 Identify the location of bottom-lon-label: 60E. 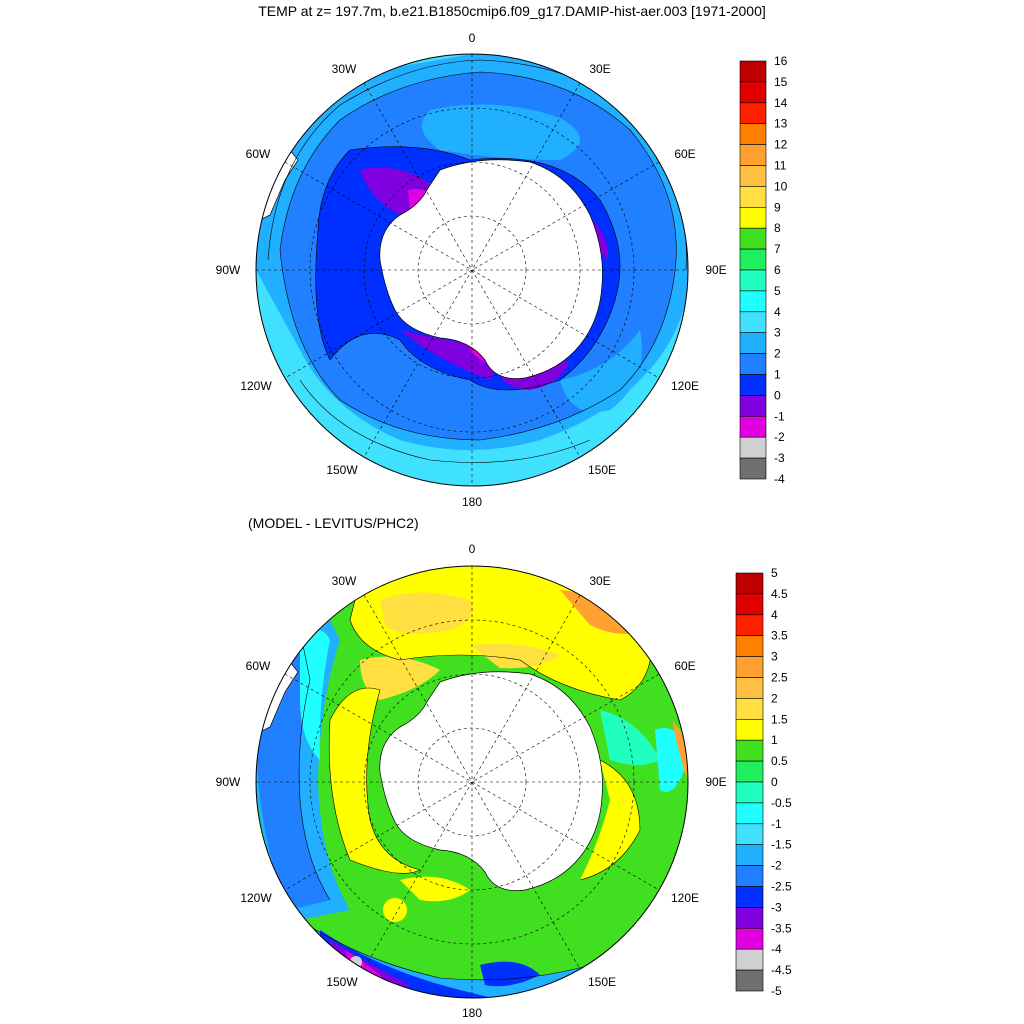
(684, 666).